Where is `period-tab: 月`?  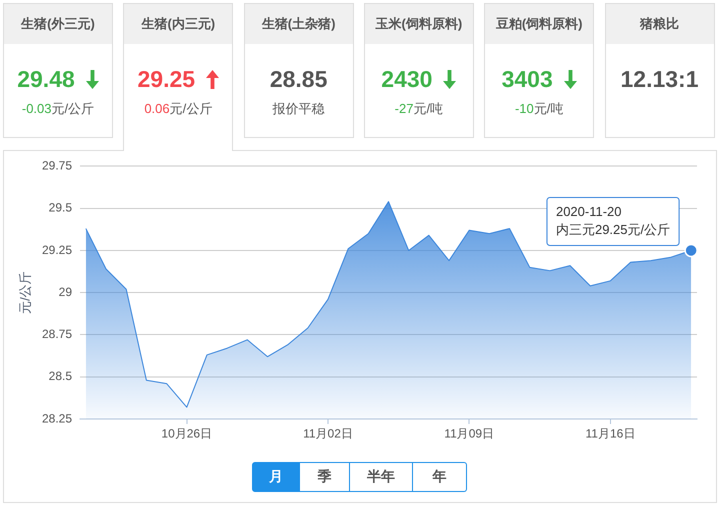 period-tab: 月 is located at coordinates (276, 477).